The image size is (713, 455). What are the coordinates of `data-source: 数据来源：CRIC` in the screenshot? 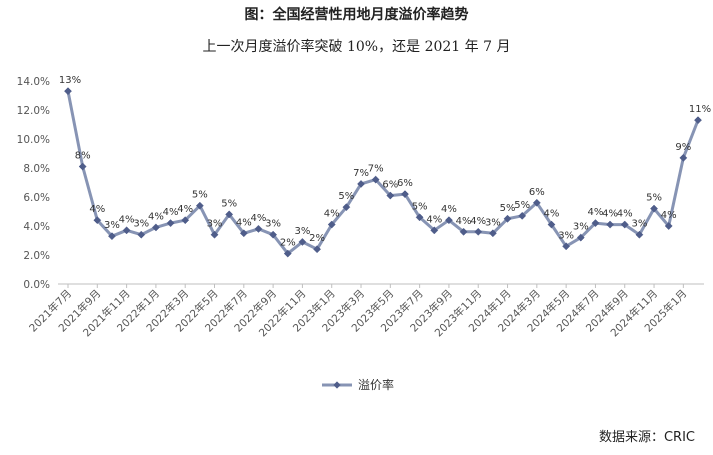 It's located at (646, 437).